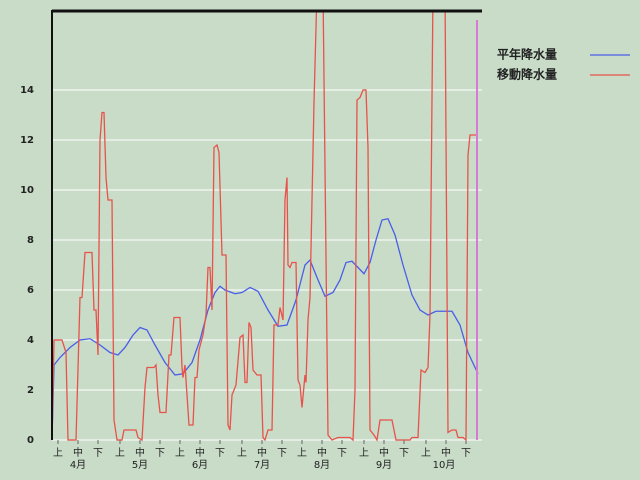 This screenshot has width=640, height=480. Describe the element at coordinates (30, 390) in the screenshot. I see `y-tick-label: 2` at that location.